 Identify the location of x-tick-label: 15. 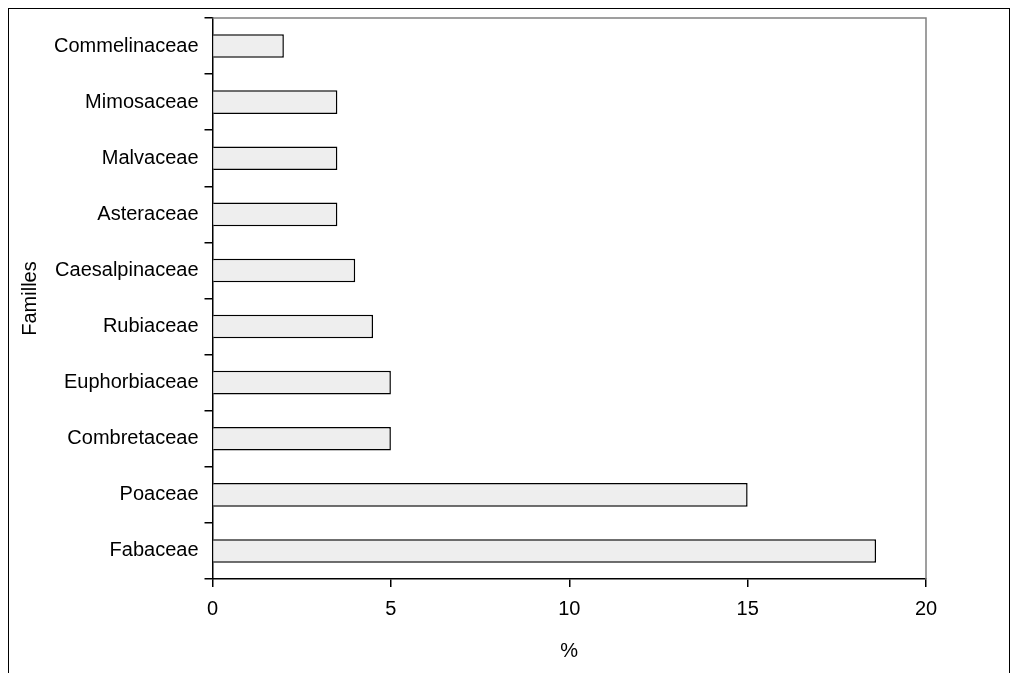
(747, 607).